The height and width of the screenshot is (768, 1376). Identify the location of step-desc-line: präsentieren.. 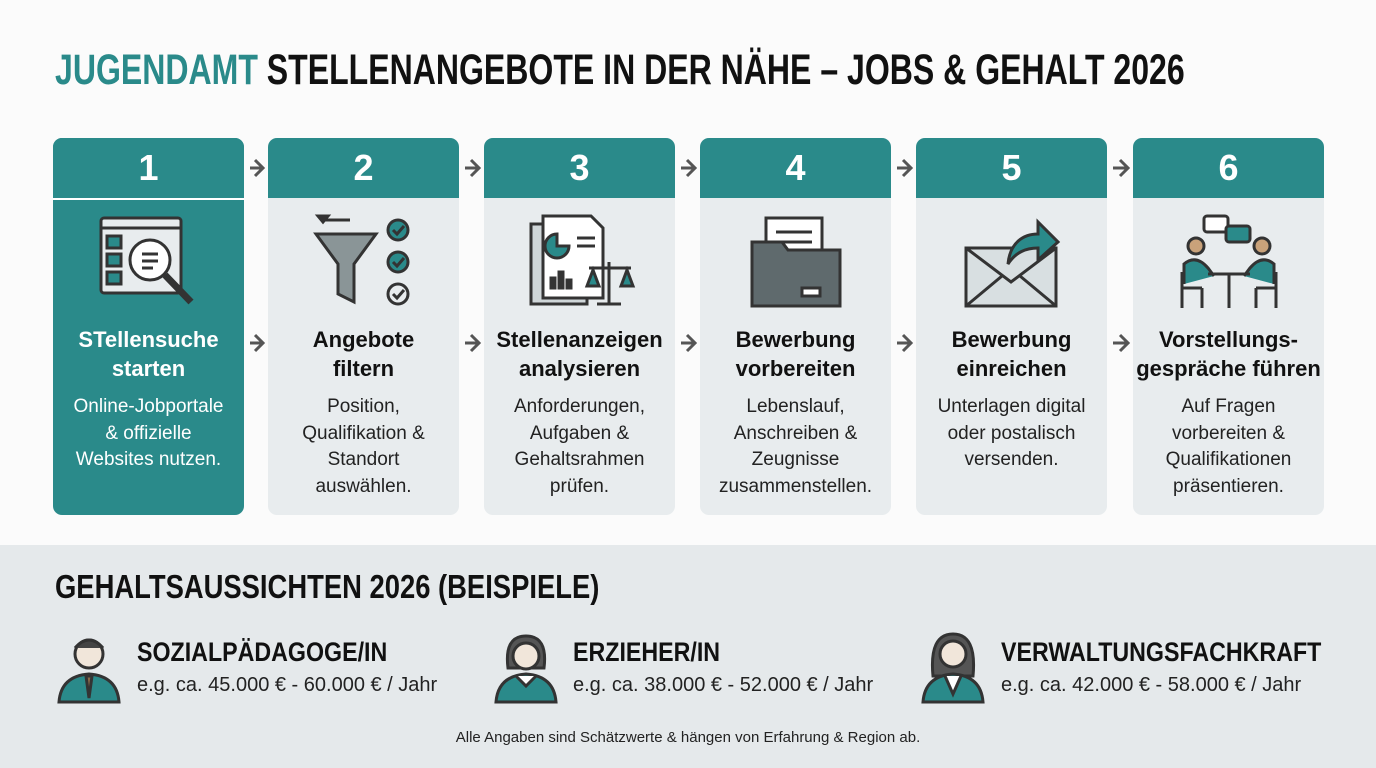
(1228, 486).